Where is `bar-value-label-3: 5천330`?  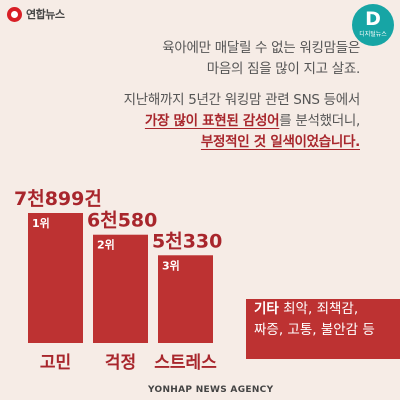
bar-value-label-3: 5천330 is located at coordinates (187, 241).